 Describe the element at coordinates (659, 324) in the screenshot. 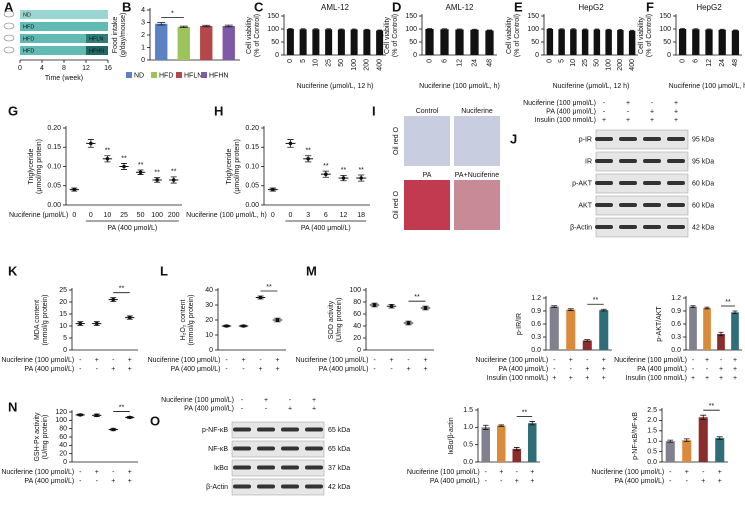

I see `y-axis-label: p-AKT/AKT` at that location.